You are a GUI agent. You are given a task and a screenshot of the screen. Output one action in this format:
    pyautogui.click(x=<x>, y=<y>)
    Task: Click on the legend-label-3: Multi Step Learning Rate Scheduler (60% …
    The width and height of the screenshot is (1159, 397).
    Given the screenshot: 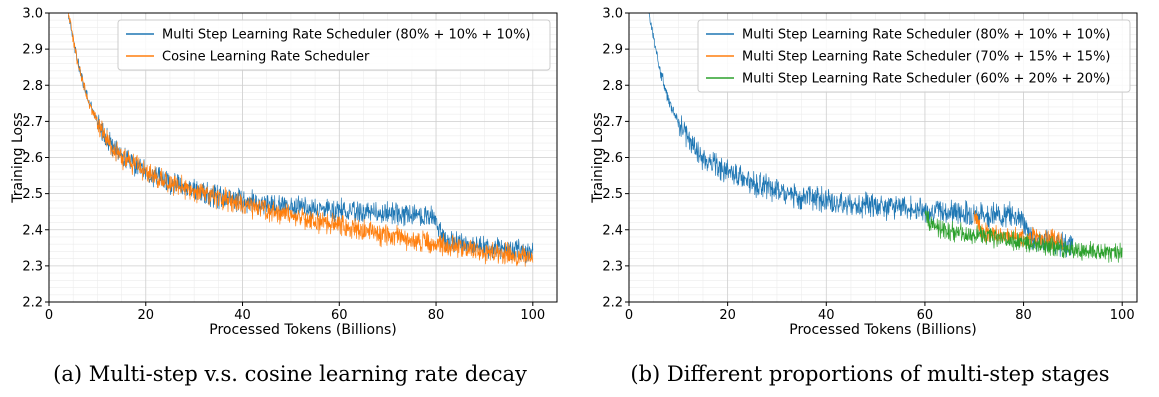 What is the action you would take?
    pyautogui.click(x=926, y=79)
    